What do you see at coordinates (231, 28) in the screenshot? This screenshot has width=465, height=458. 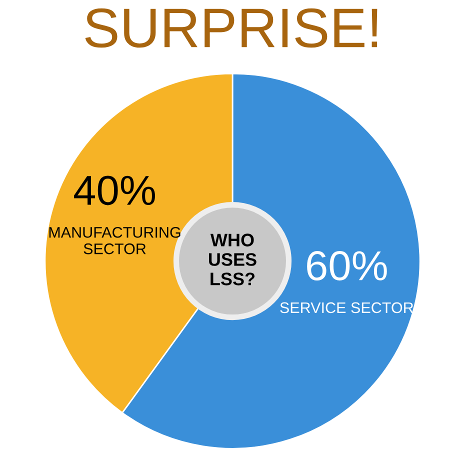 I see `chart-title: SURPRISE!` at bounding box center [231, 28].